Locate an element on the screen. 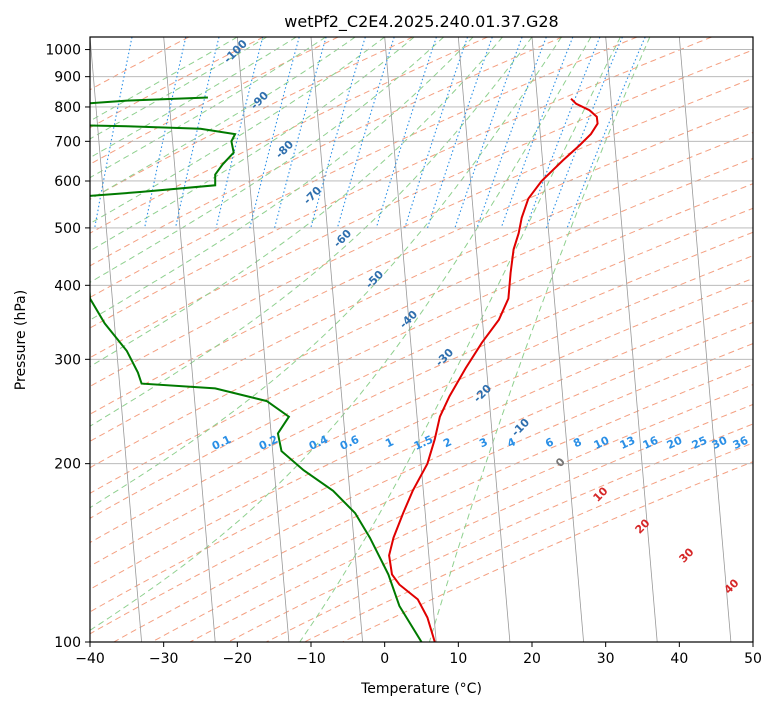 Image resolution: width=775 pixels, height=708 pixels. mixing-ratio-label: 25 is located at coordinates (699, 443).